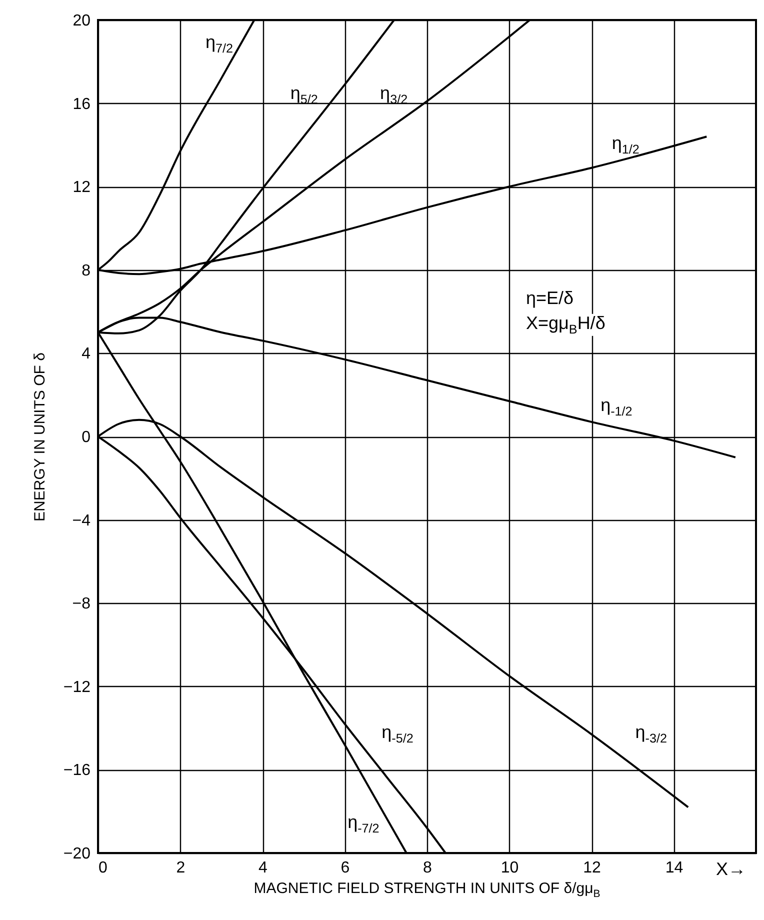 The height and width of the screenshot is (920, 764). I want to click on x-tick-label: 2, so click(181, 868).